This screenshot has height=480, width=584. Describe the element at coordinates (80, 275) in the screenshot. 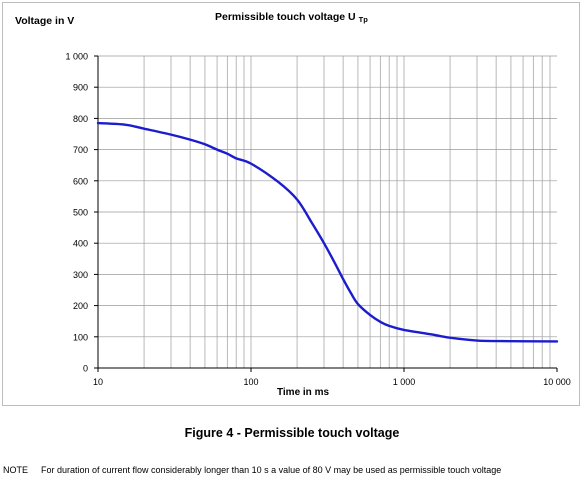

I see `y-tick-label: 300` at that location.